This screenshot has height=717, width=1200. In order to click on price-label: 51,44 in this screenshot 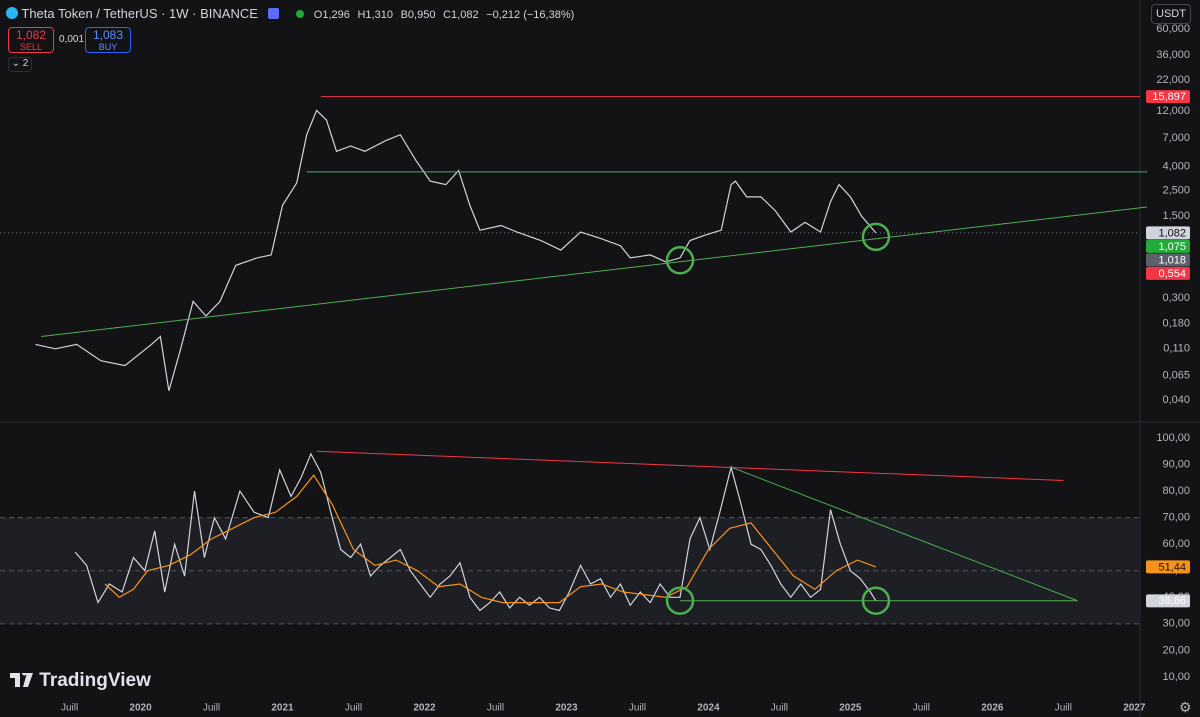, I will do `click(1172, 567)`.